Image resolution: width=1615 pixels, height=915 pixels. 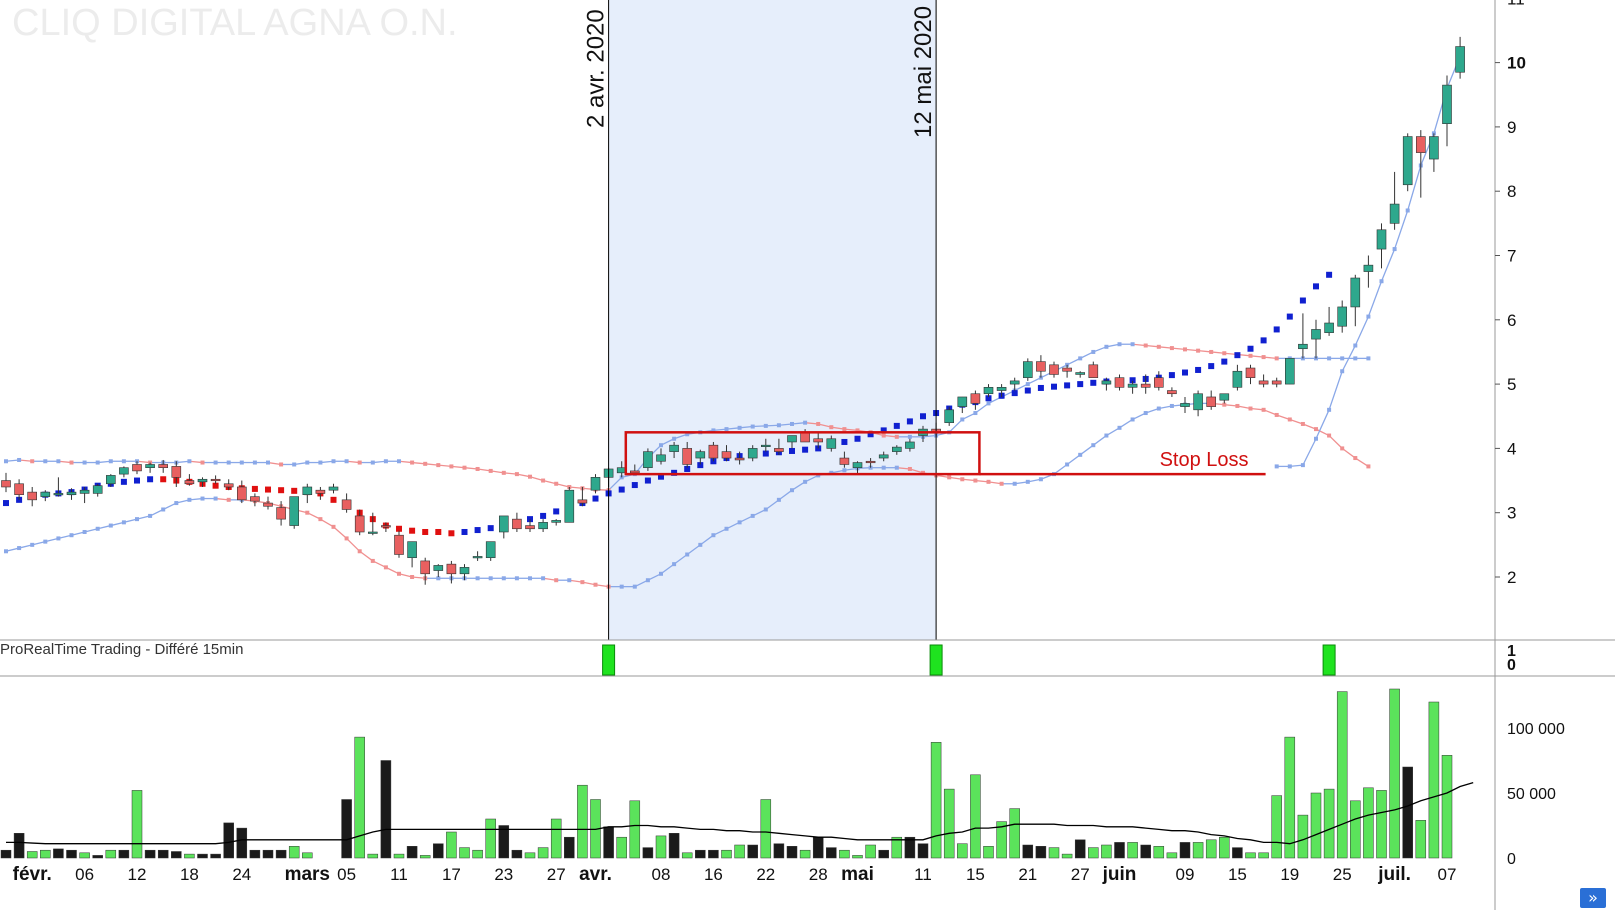 What do you see at coordinates (399, 874) in the screenshot?
I see `x-tick-label: 11` at bounding box center [399, 874].